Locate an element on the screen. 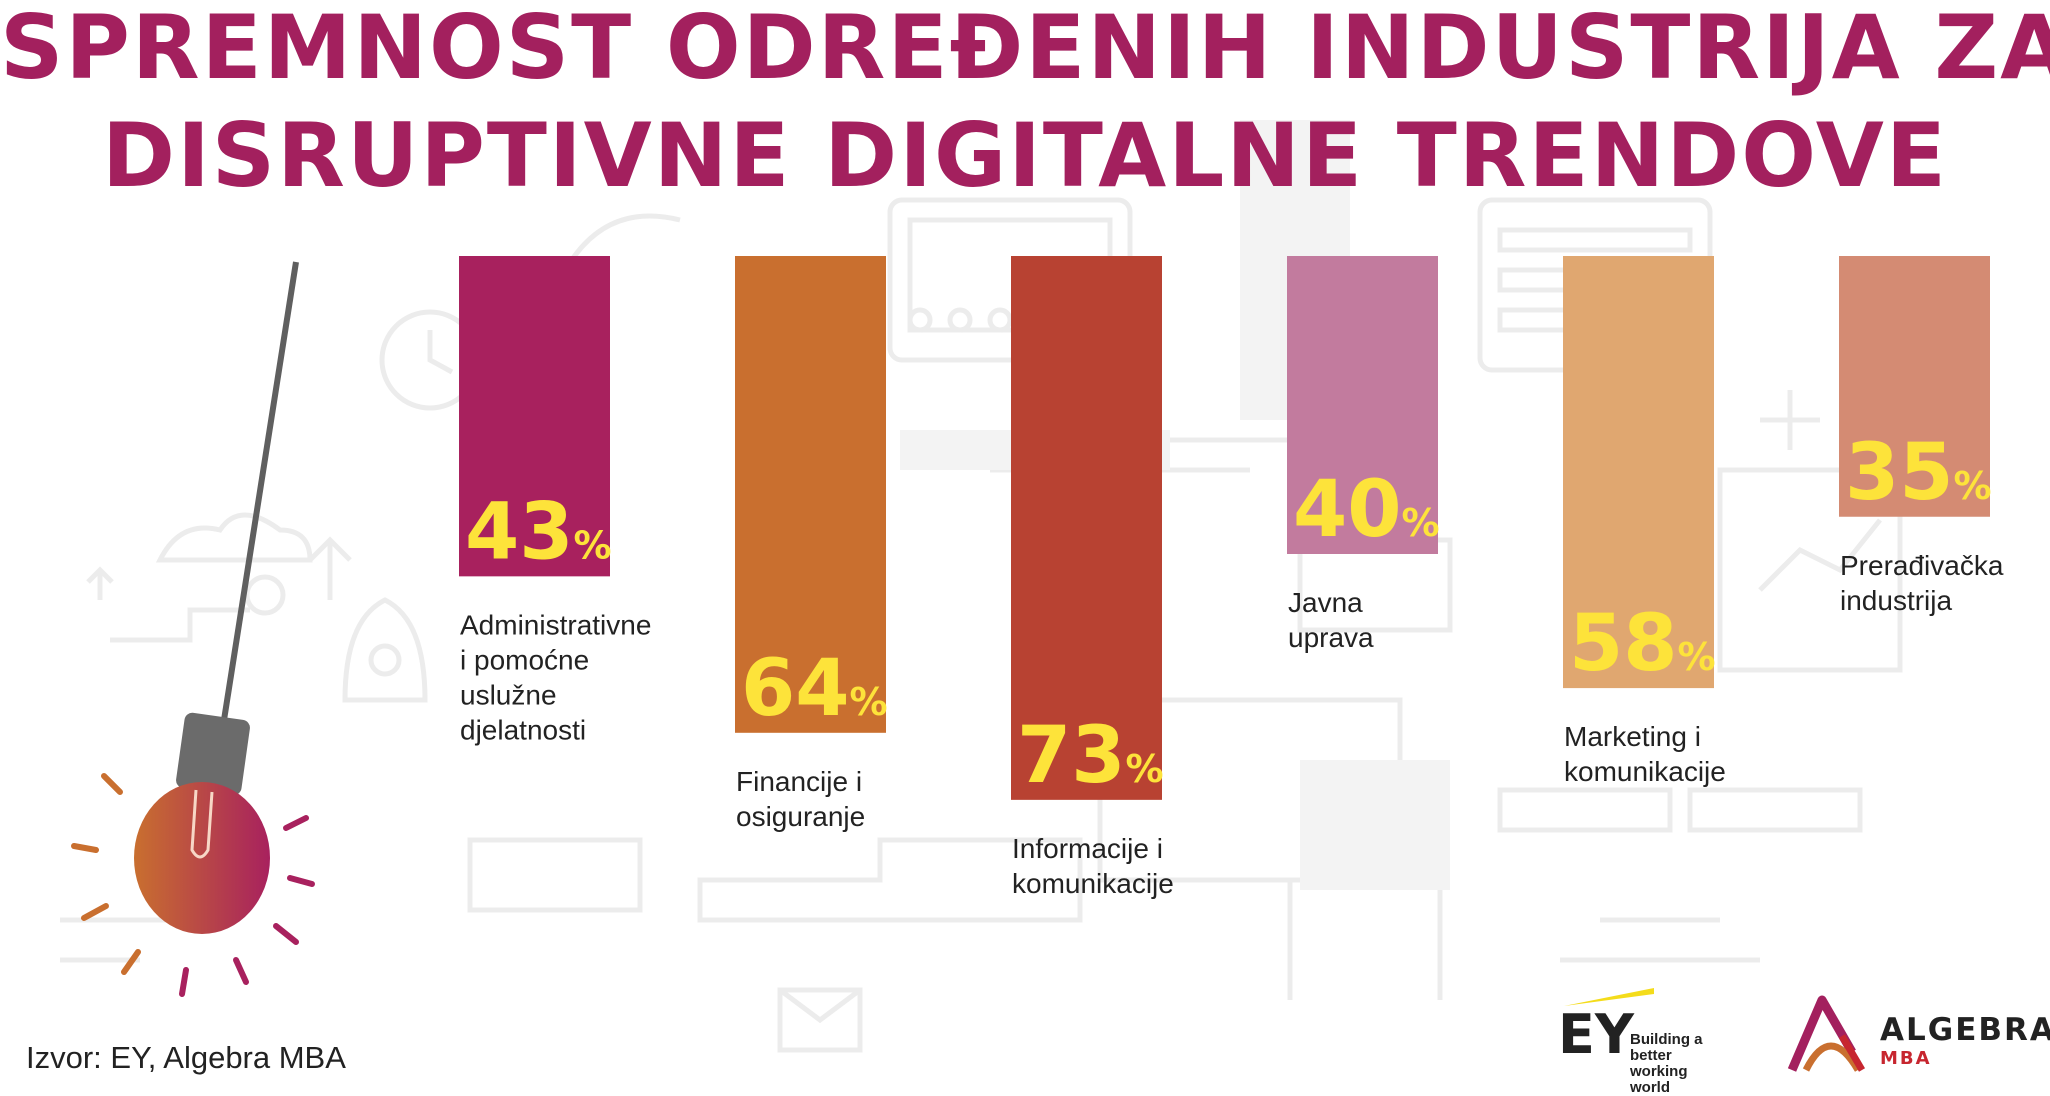 The width and height of the screenshot is (2050, 1096). bar-value-label-2: 73% is located at coordinates (1090, 756).